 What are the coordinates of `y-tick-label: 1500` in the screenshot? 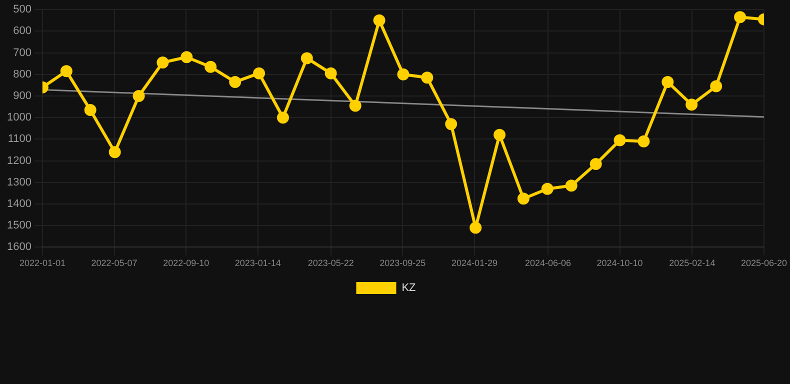 It's located at (19, 226).